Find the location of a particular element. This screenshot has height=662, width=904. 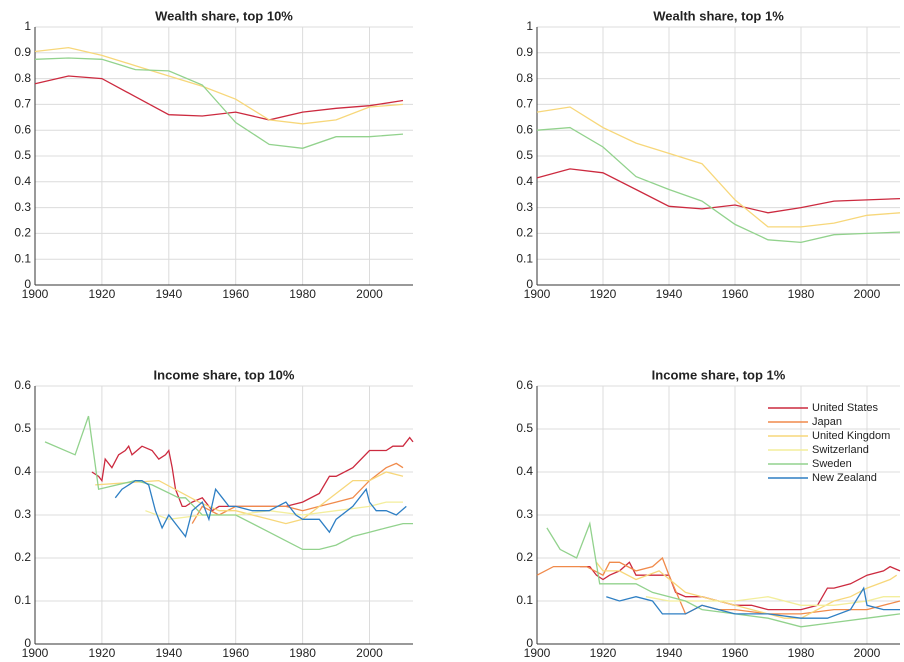

chart-title: Income share, top 10% is located at coordinates (224, 374).